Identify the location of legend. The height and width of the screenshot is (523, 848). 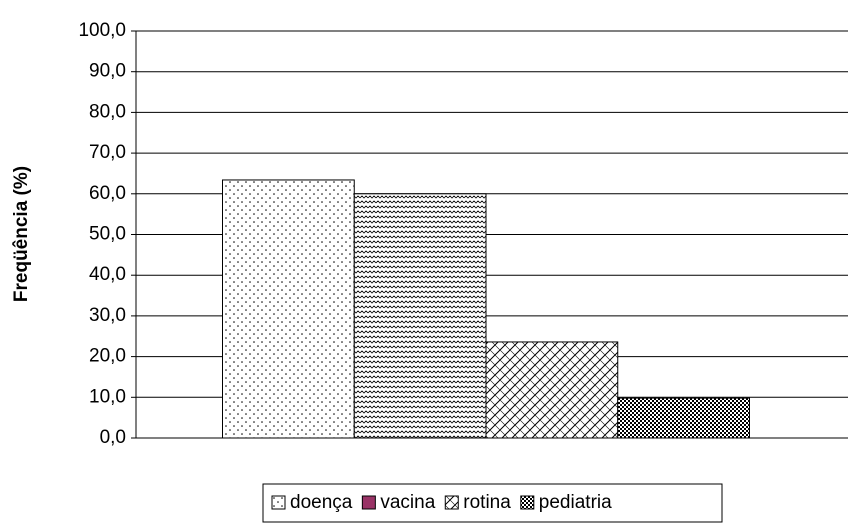
(492, 503).